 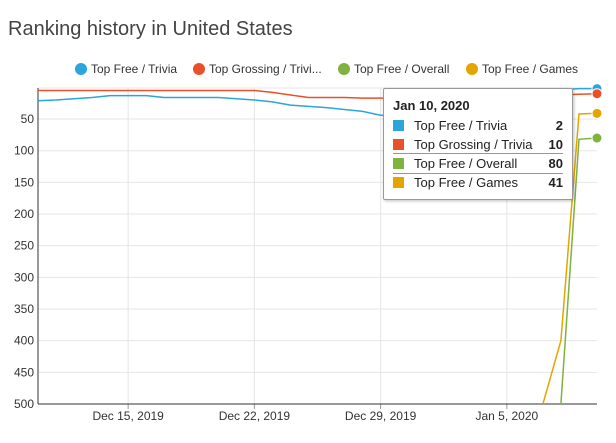 I want to click on legend-label: Top Free / Overall, so click(x=402, y=69).